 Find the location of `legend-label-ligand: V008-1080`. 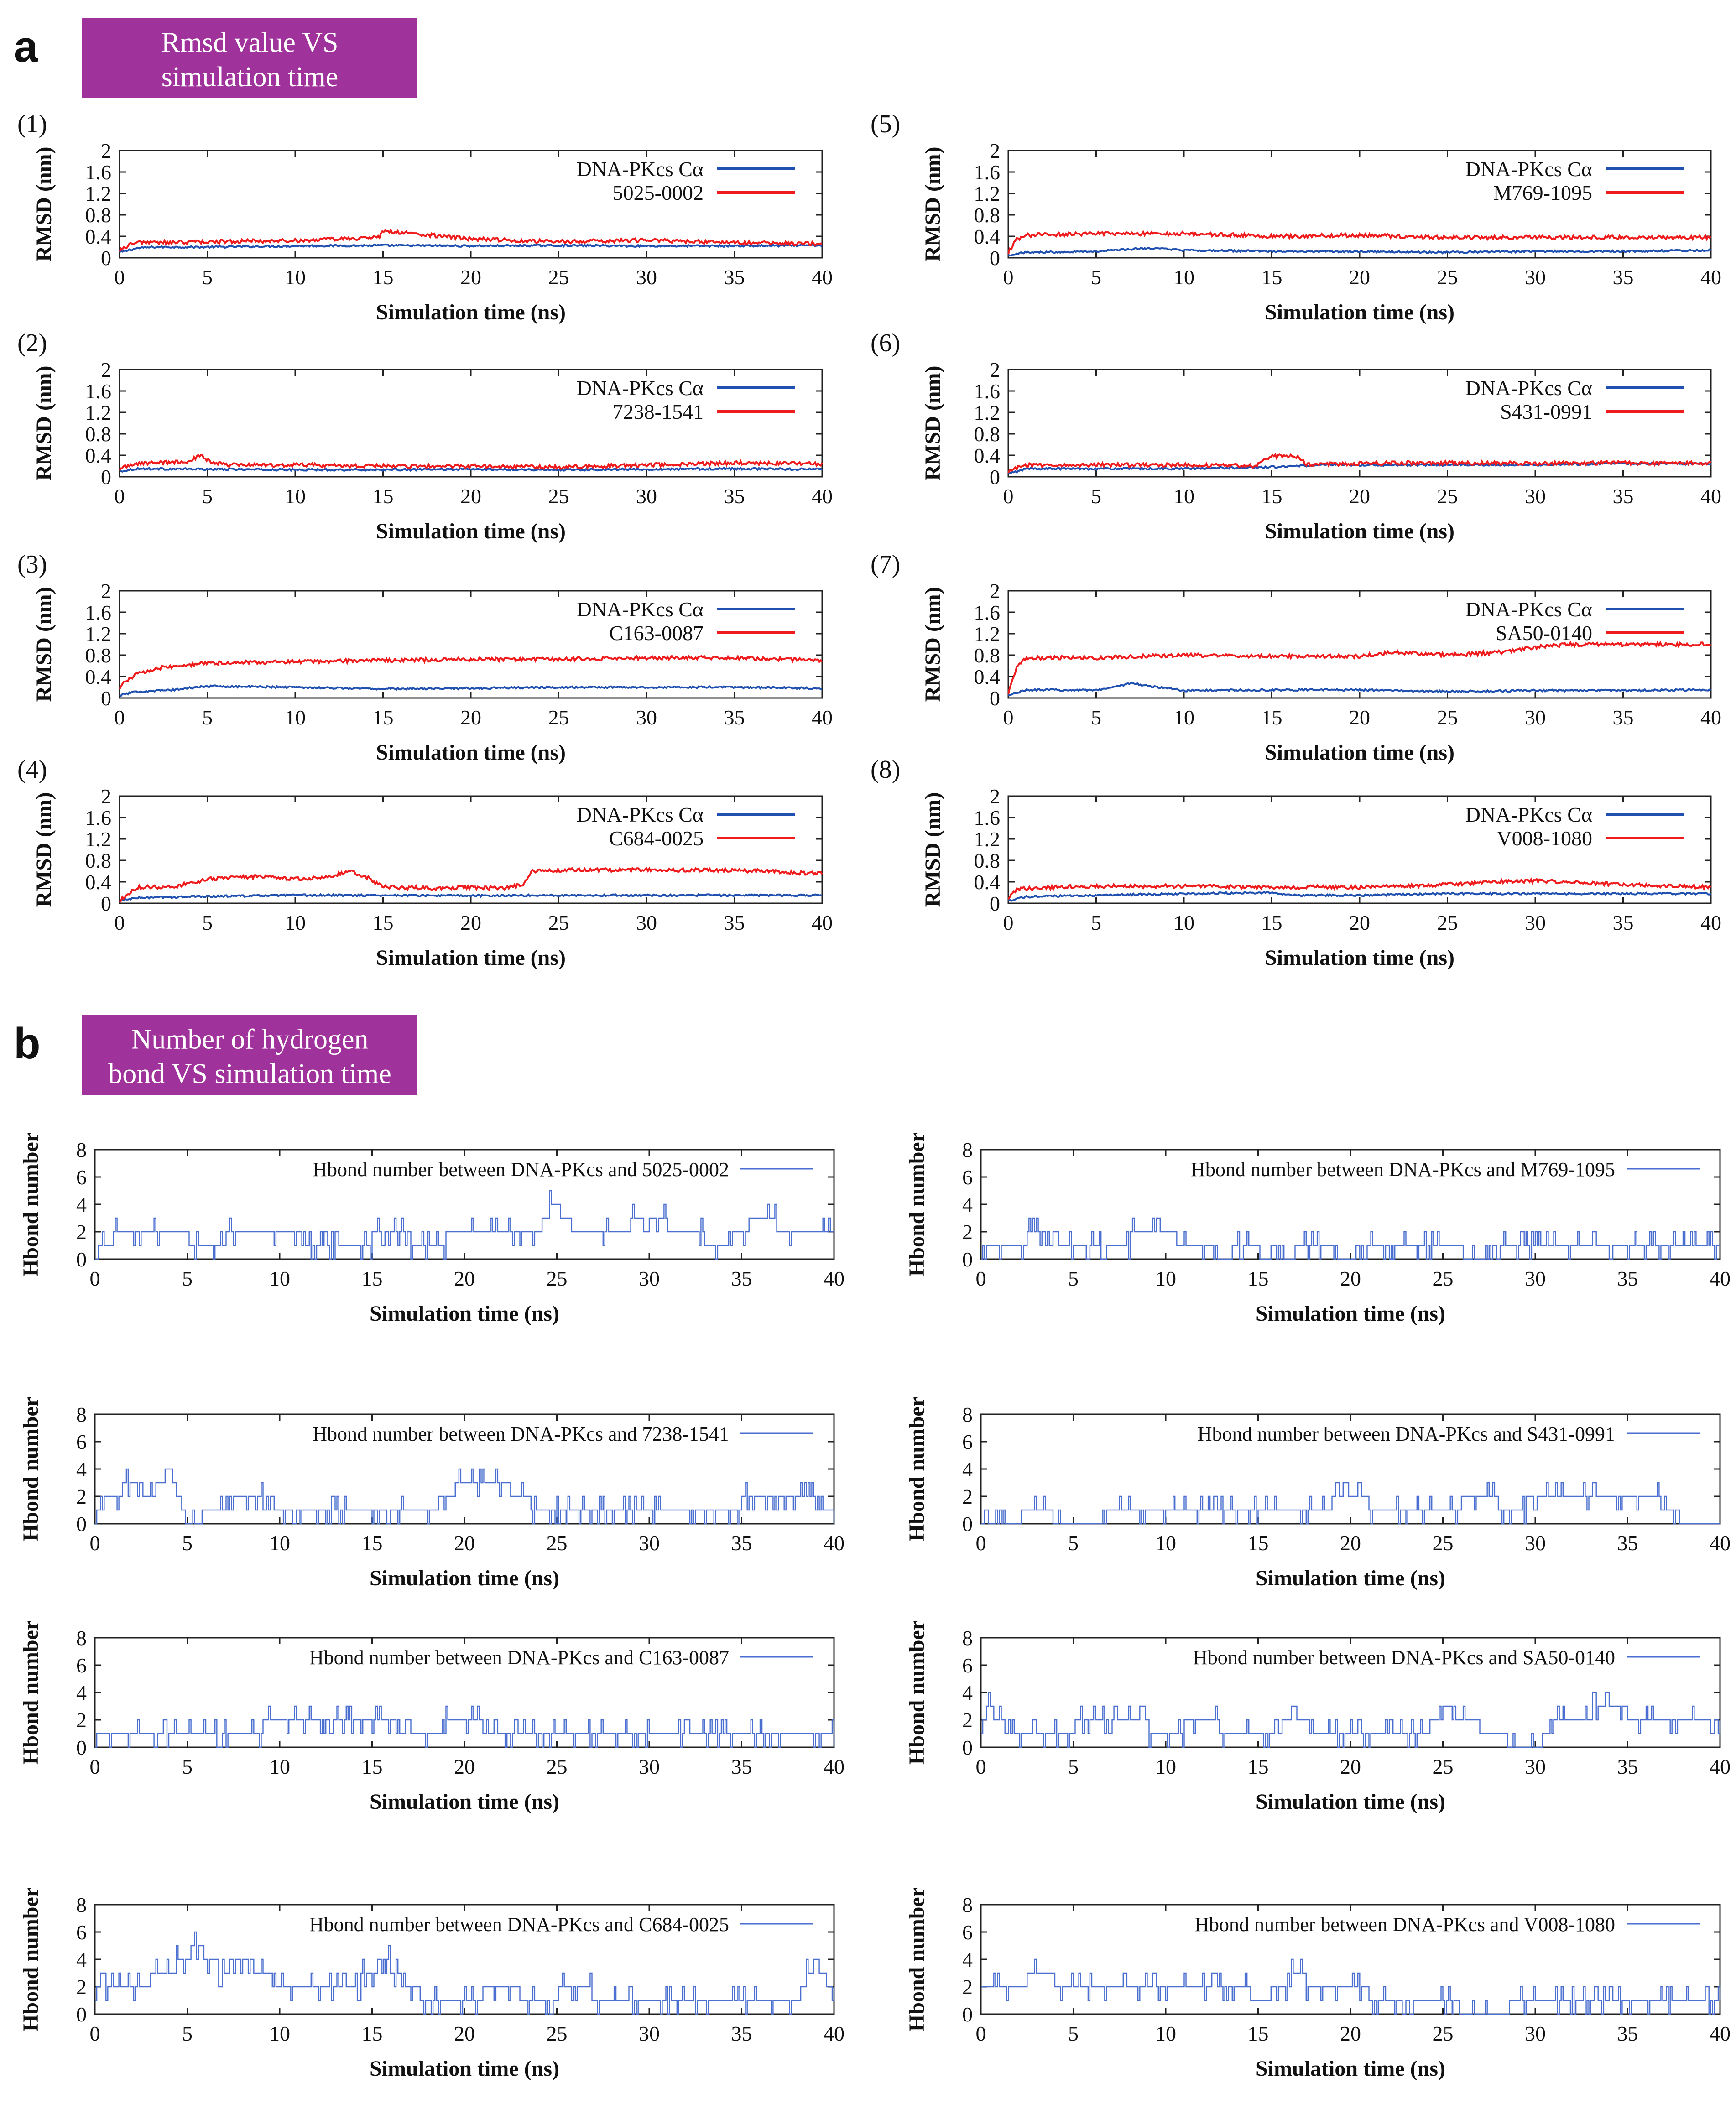

legend-label-ligand: V008-1080 is located at coordinates (1544, 838).